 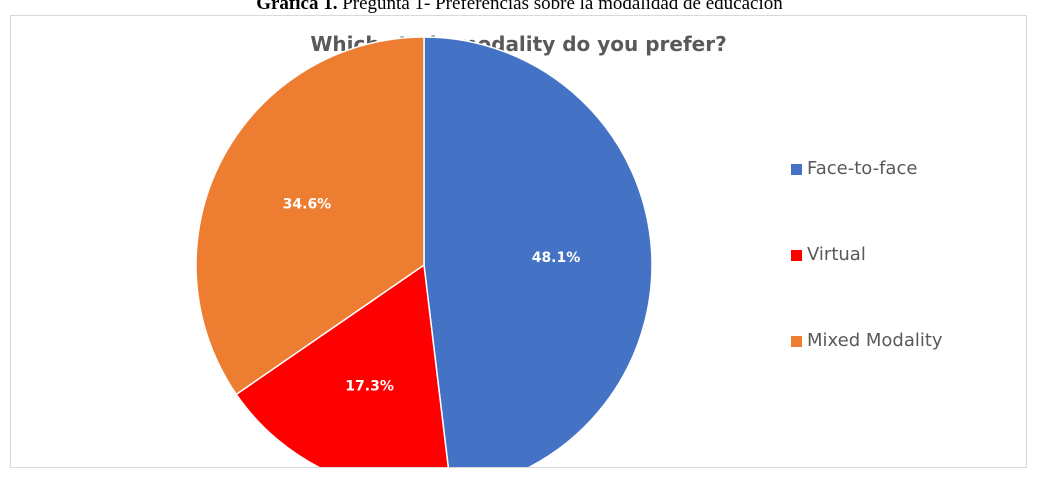 What do you see at coordinates (836, 254) in the screenshot?
I see `legend-label-virtual: Virtual` at bounding box center [836, 254].